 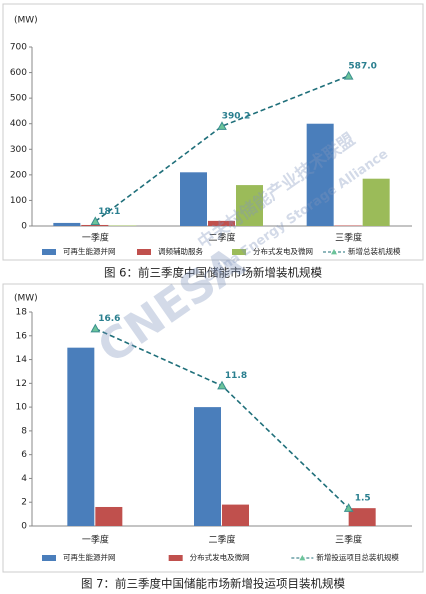 I want to click on y-tick-label: 14, so click(x=22, y=360).